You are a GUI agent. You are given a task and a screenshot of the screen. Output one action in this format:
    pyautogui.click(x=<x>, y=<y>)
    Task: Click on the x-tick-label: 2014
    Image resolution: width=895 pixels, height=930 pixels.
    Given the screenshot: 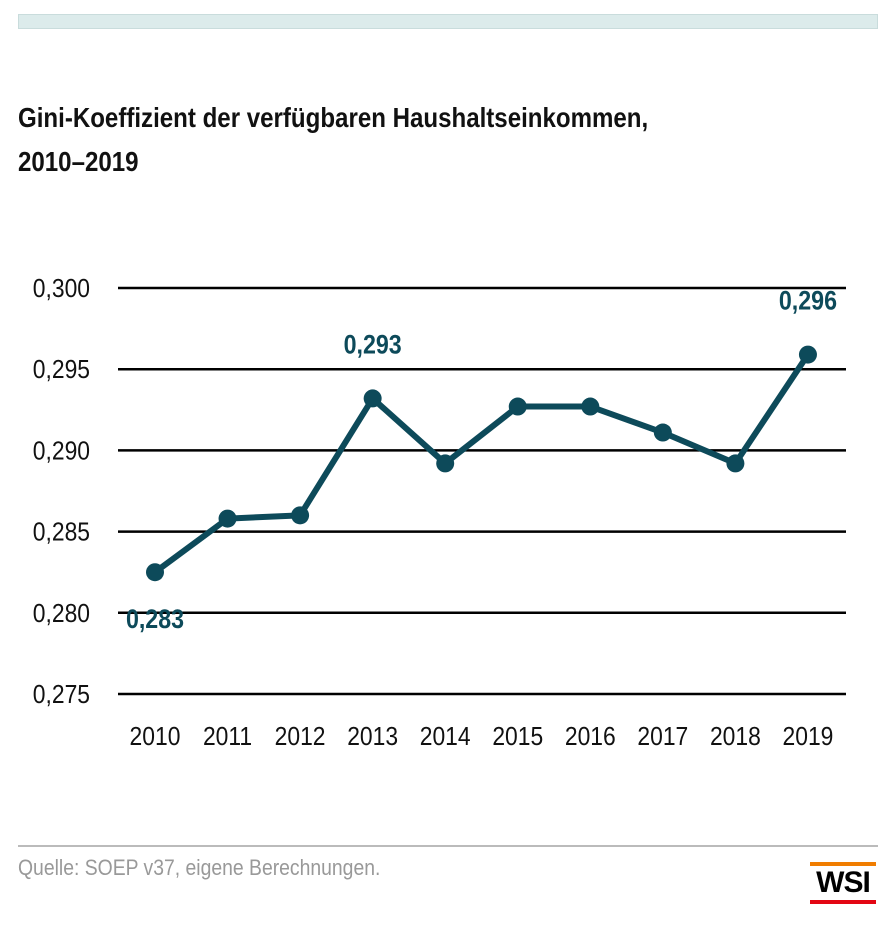 What is the action you would take?
    pyautogui.click(x=445, y=737)
    